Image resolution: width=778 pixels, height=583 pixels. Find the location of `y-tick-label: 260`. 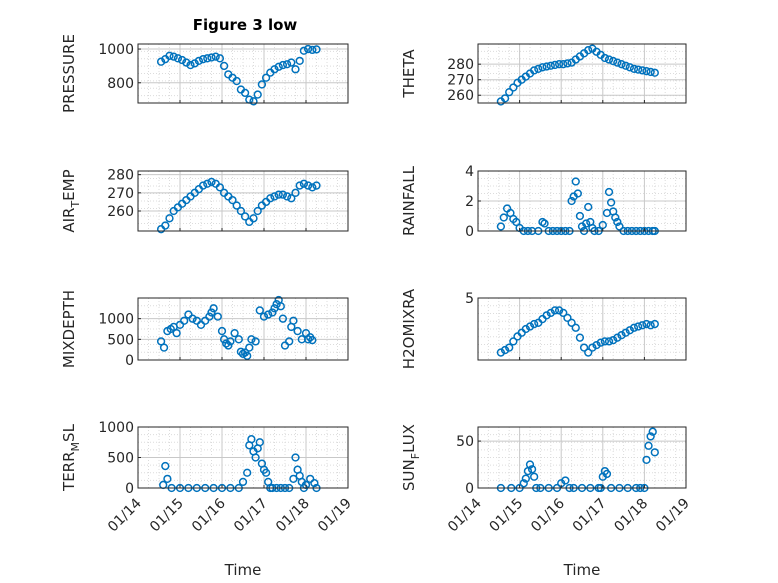

y-tick-label: 260 is located at coordinates (460, 96).